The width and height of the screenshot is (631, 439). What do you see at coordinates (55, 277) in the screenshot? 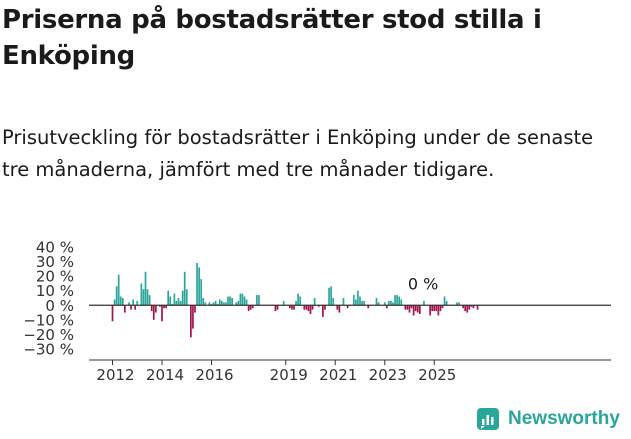
I see `y-tick-label: 20 %` at bounding box center [55, 277].